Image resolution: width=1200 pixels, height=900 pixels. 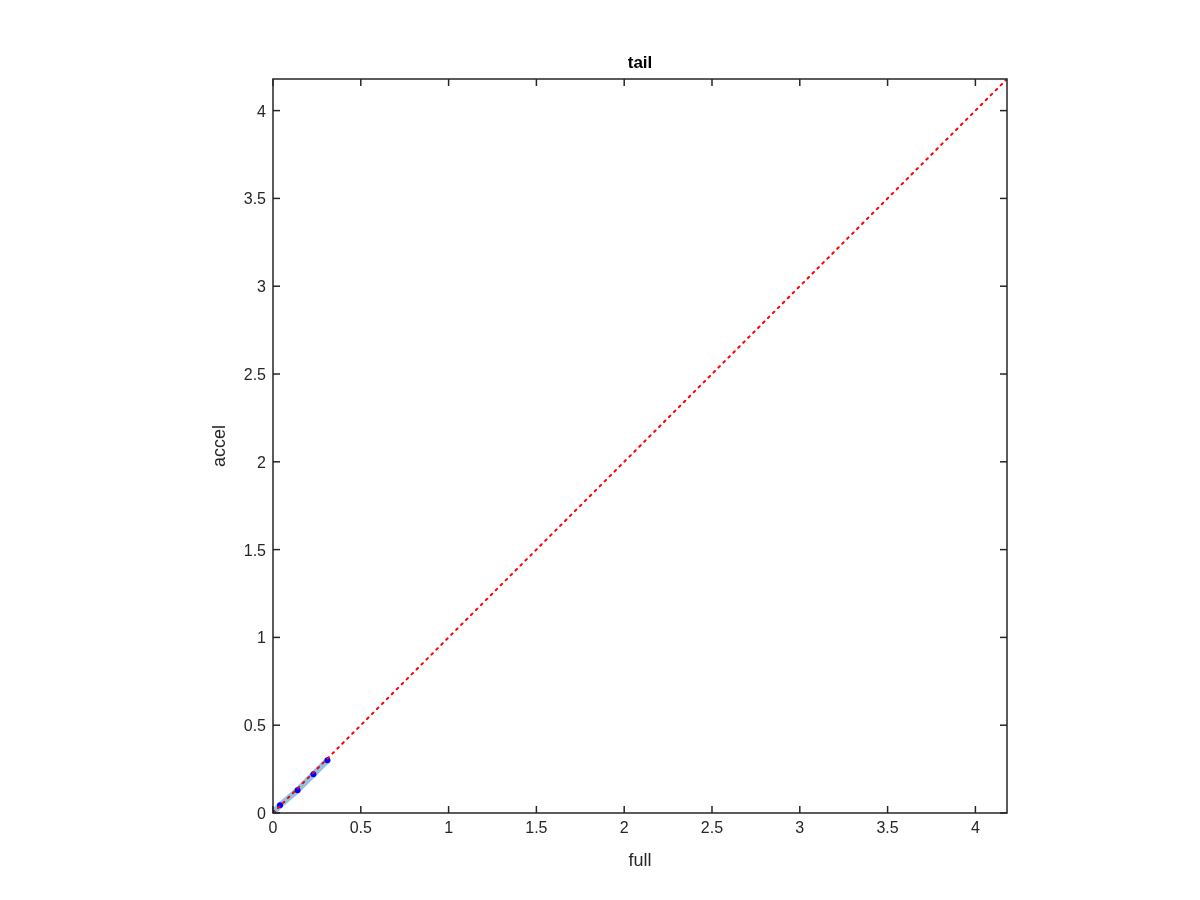 What do you see at coordinates (262, 111) in the screenshot?
I see `y-tick-label: 4` at bounding box center [262, 111].